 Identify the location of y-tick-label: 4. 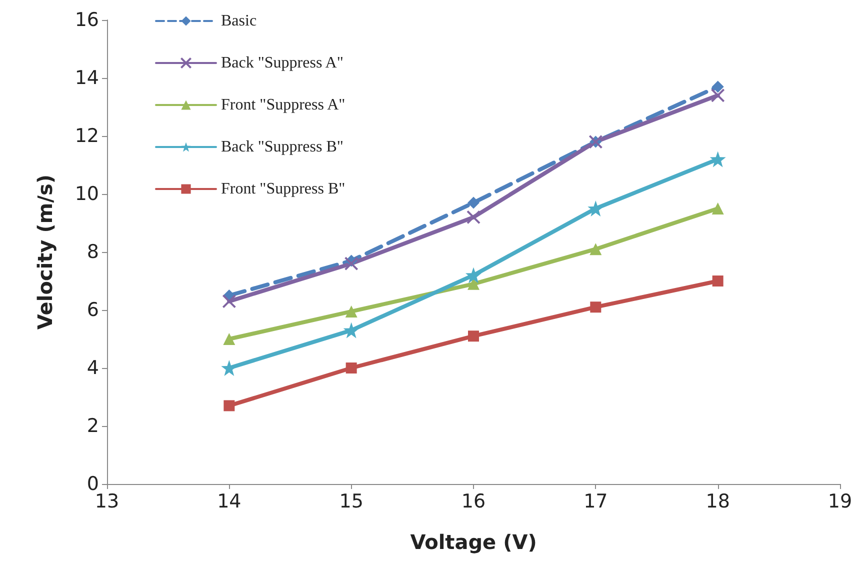
(92, 368).